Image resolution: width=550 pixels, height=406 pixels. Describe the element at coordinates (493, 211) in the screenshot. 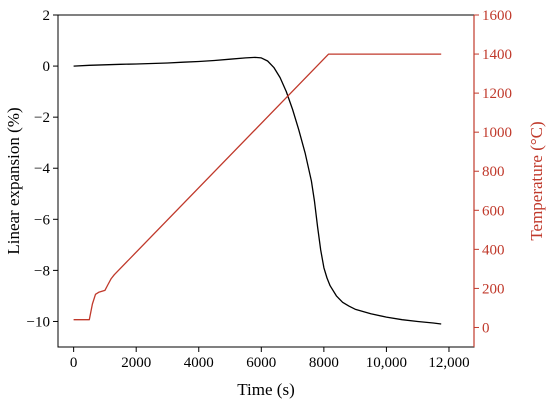

I see `right-tick-label: 600` at that location.